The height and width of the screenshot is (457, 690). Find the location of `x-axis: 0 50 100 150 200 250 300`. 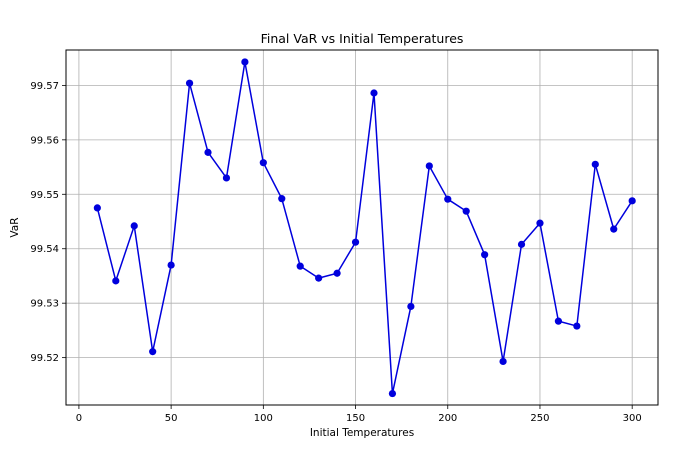

x-axis: 0 50 100 150 200 250 300 is located at coordinates (359, 414).